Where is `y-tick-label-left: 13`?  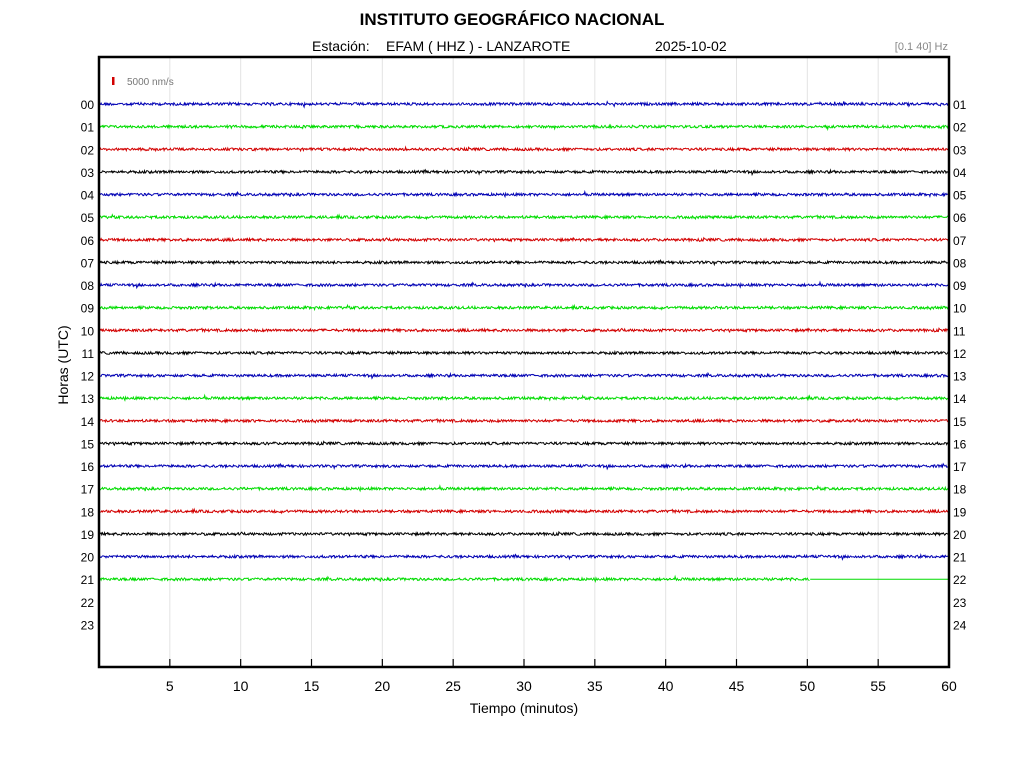 y-tick-label-left: 13 is located at coordinates (88, 399).